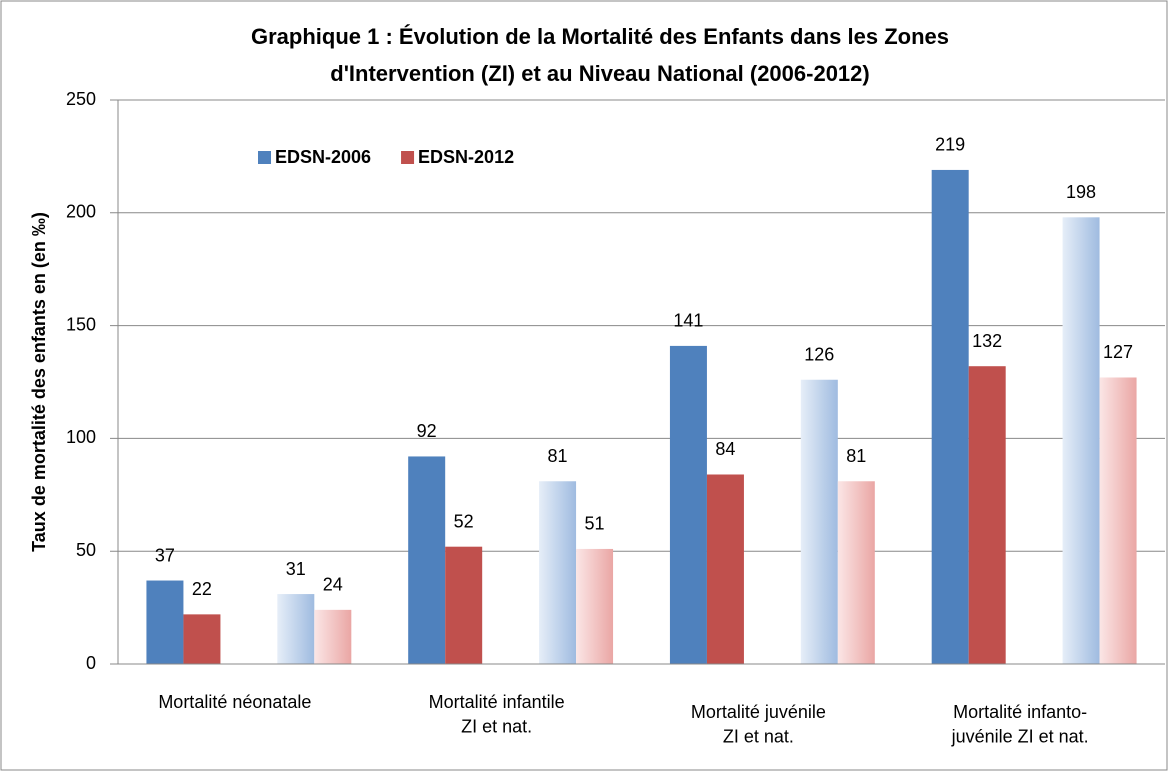 The height and width of the screenshot is (772, 1169). Describe the element at coordinates (86, 550) in the screenshot. I see `y-tick-label: 50` at that location.